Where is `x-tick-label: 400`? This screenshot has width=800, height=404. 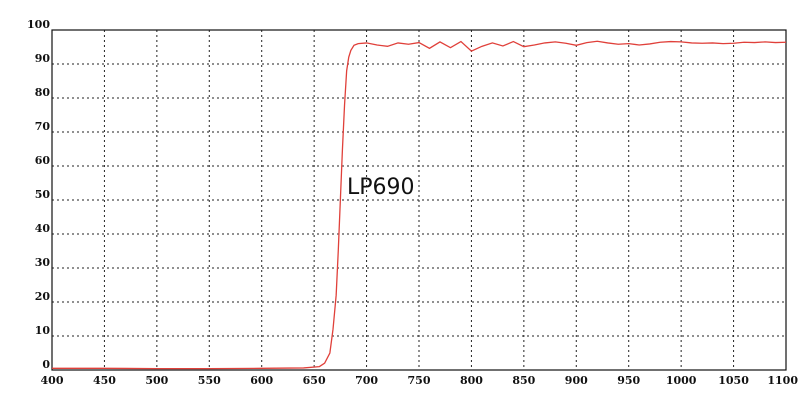 x-tick-label: 400 is located at coordinates (52, 380).